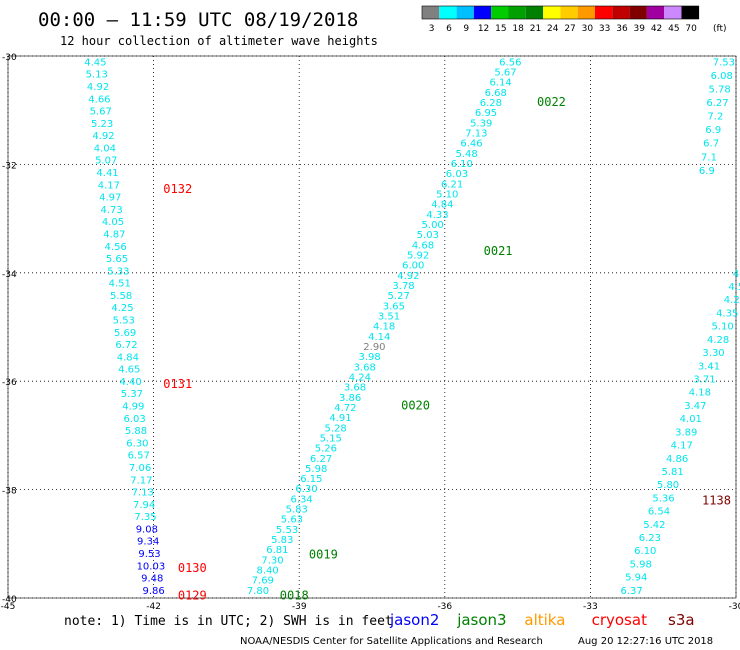 This screenshot has width=740, height=650. Describe the element at coordinates (151, 566) in the screenshot. I see `swh-value-label: 10.03` at that location.